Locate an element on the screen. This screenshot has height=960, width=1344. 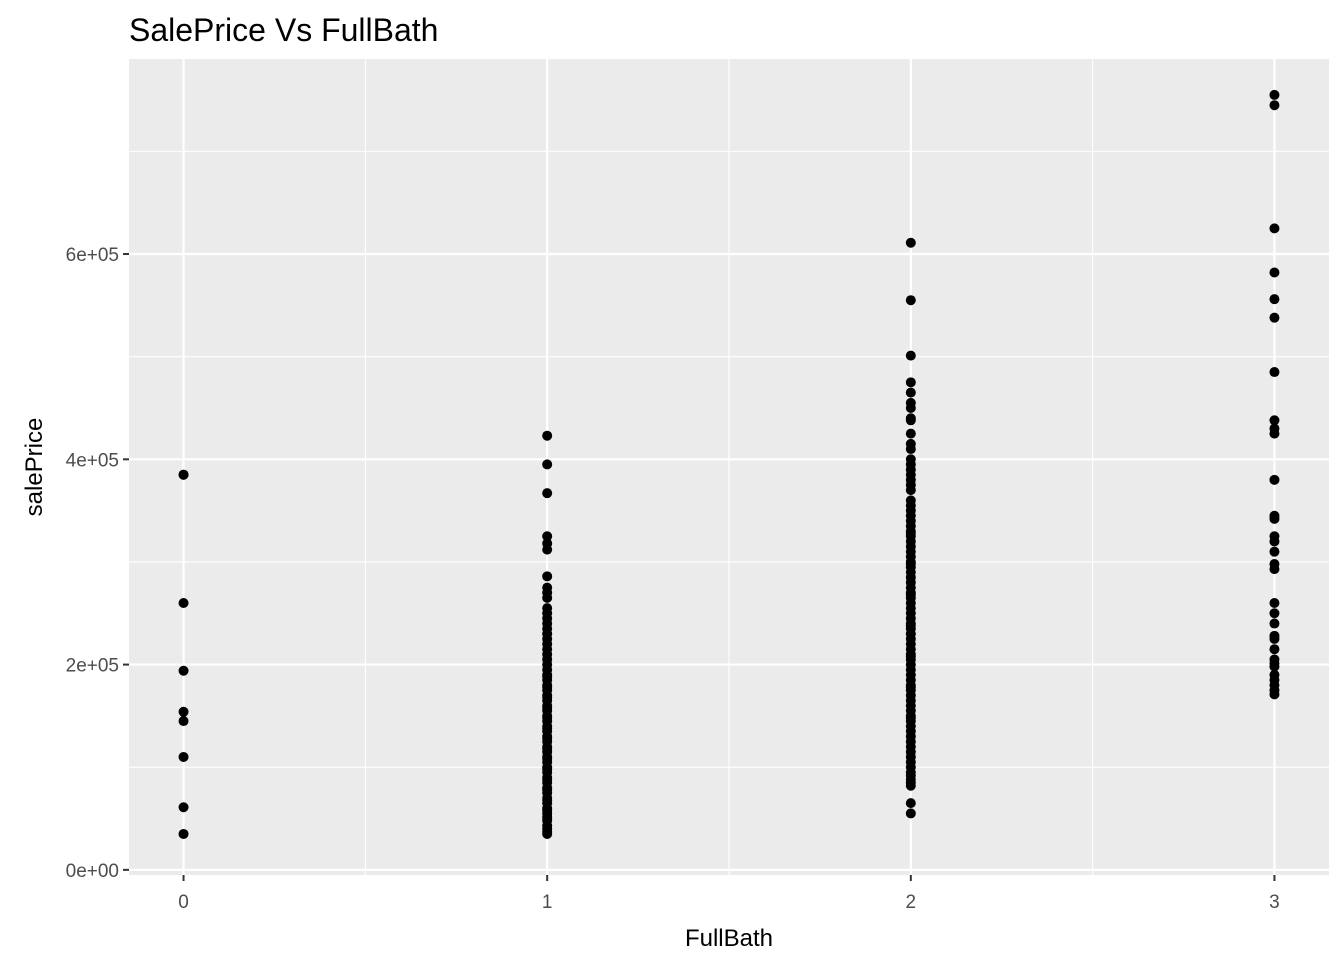
x-axis-ticks: 0 1 2 3 is located at coordinates (729, 894).